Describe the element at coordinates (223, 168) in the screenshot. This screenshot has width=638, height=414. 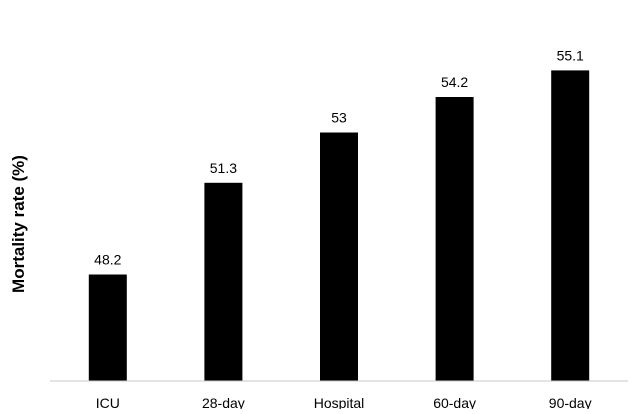
I see `data-label: 51.3` at that location.